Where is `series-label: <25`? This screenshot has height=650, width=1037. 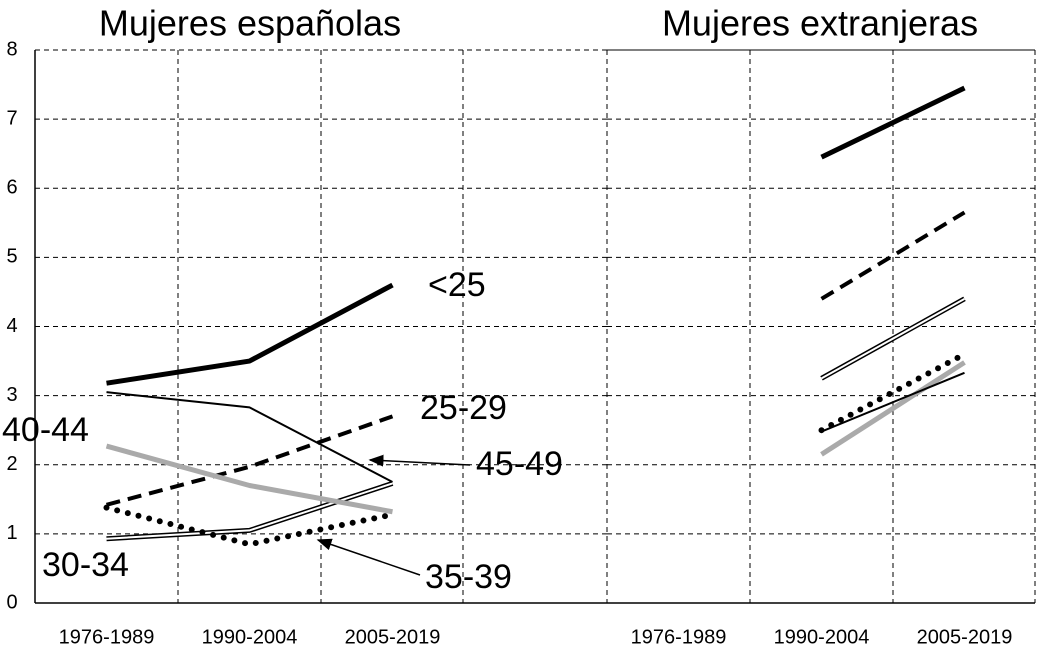
series-label: <25 is located at coordinates (457, 285).